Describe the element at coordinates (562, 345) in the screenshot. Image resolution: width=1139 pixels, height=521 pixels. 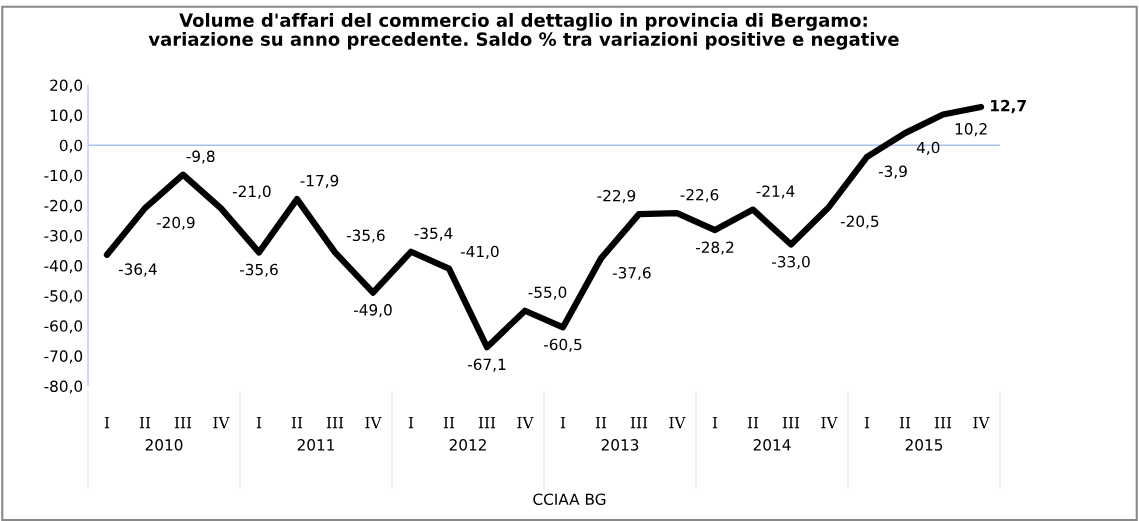
I see `data-label: -60,5` at that location.